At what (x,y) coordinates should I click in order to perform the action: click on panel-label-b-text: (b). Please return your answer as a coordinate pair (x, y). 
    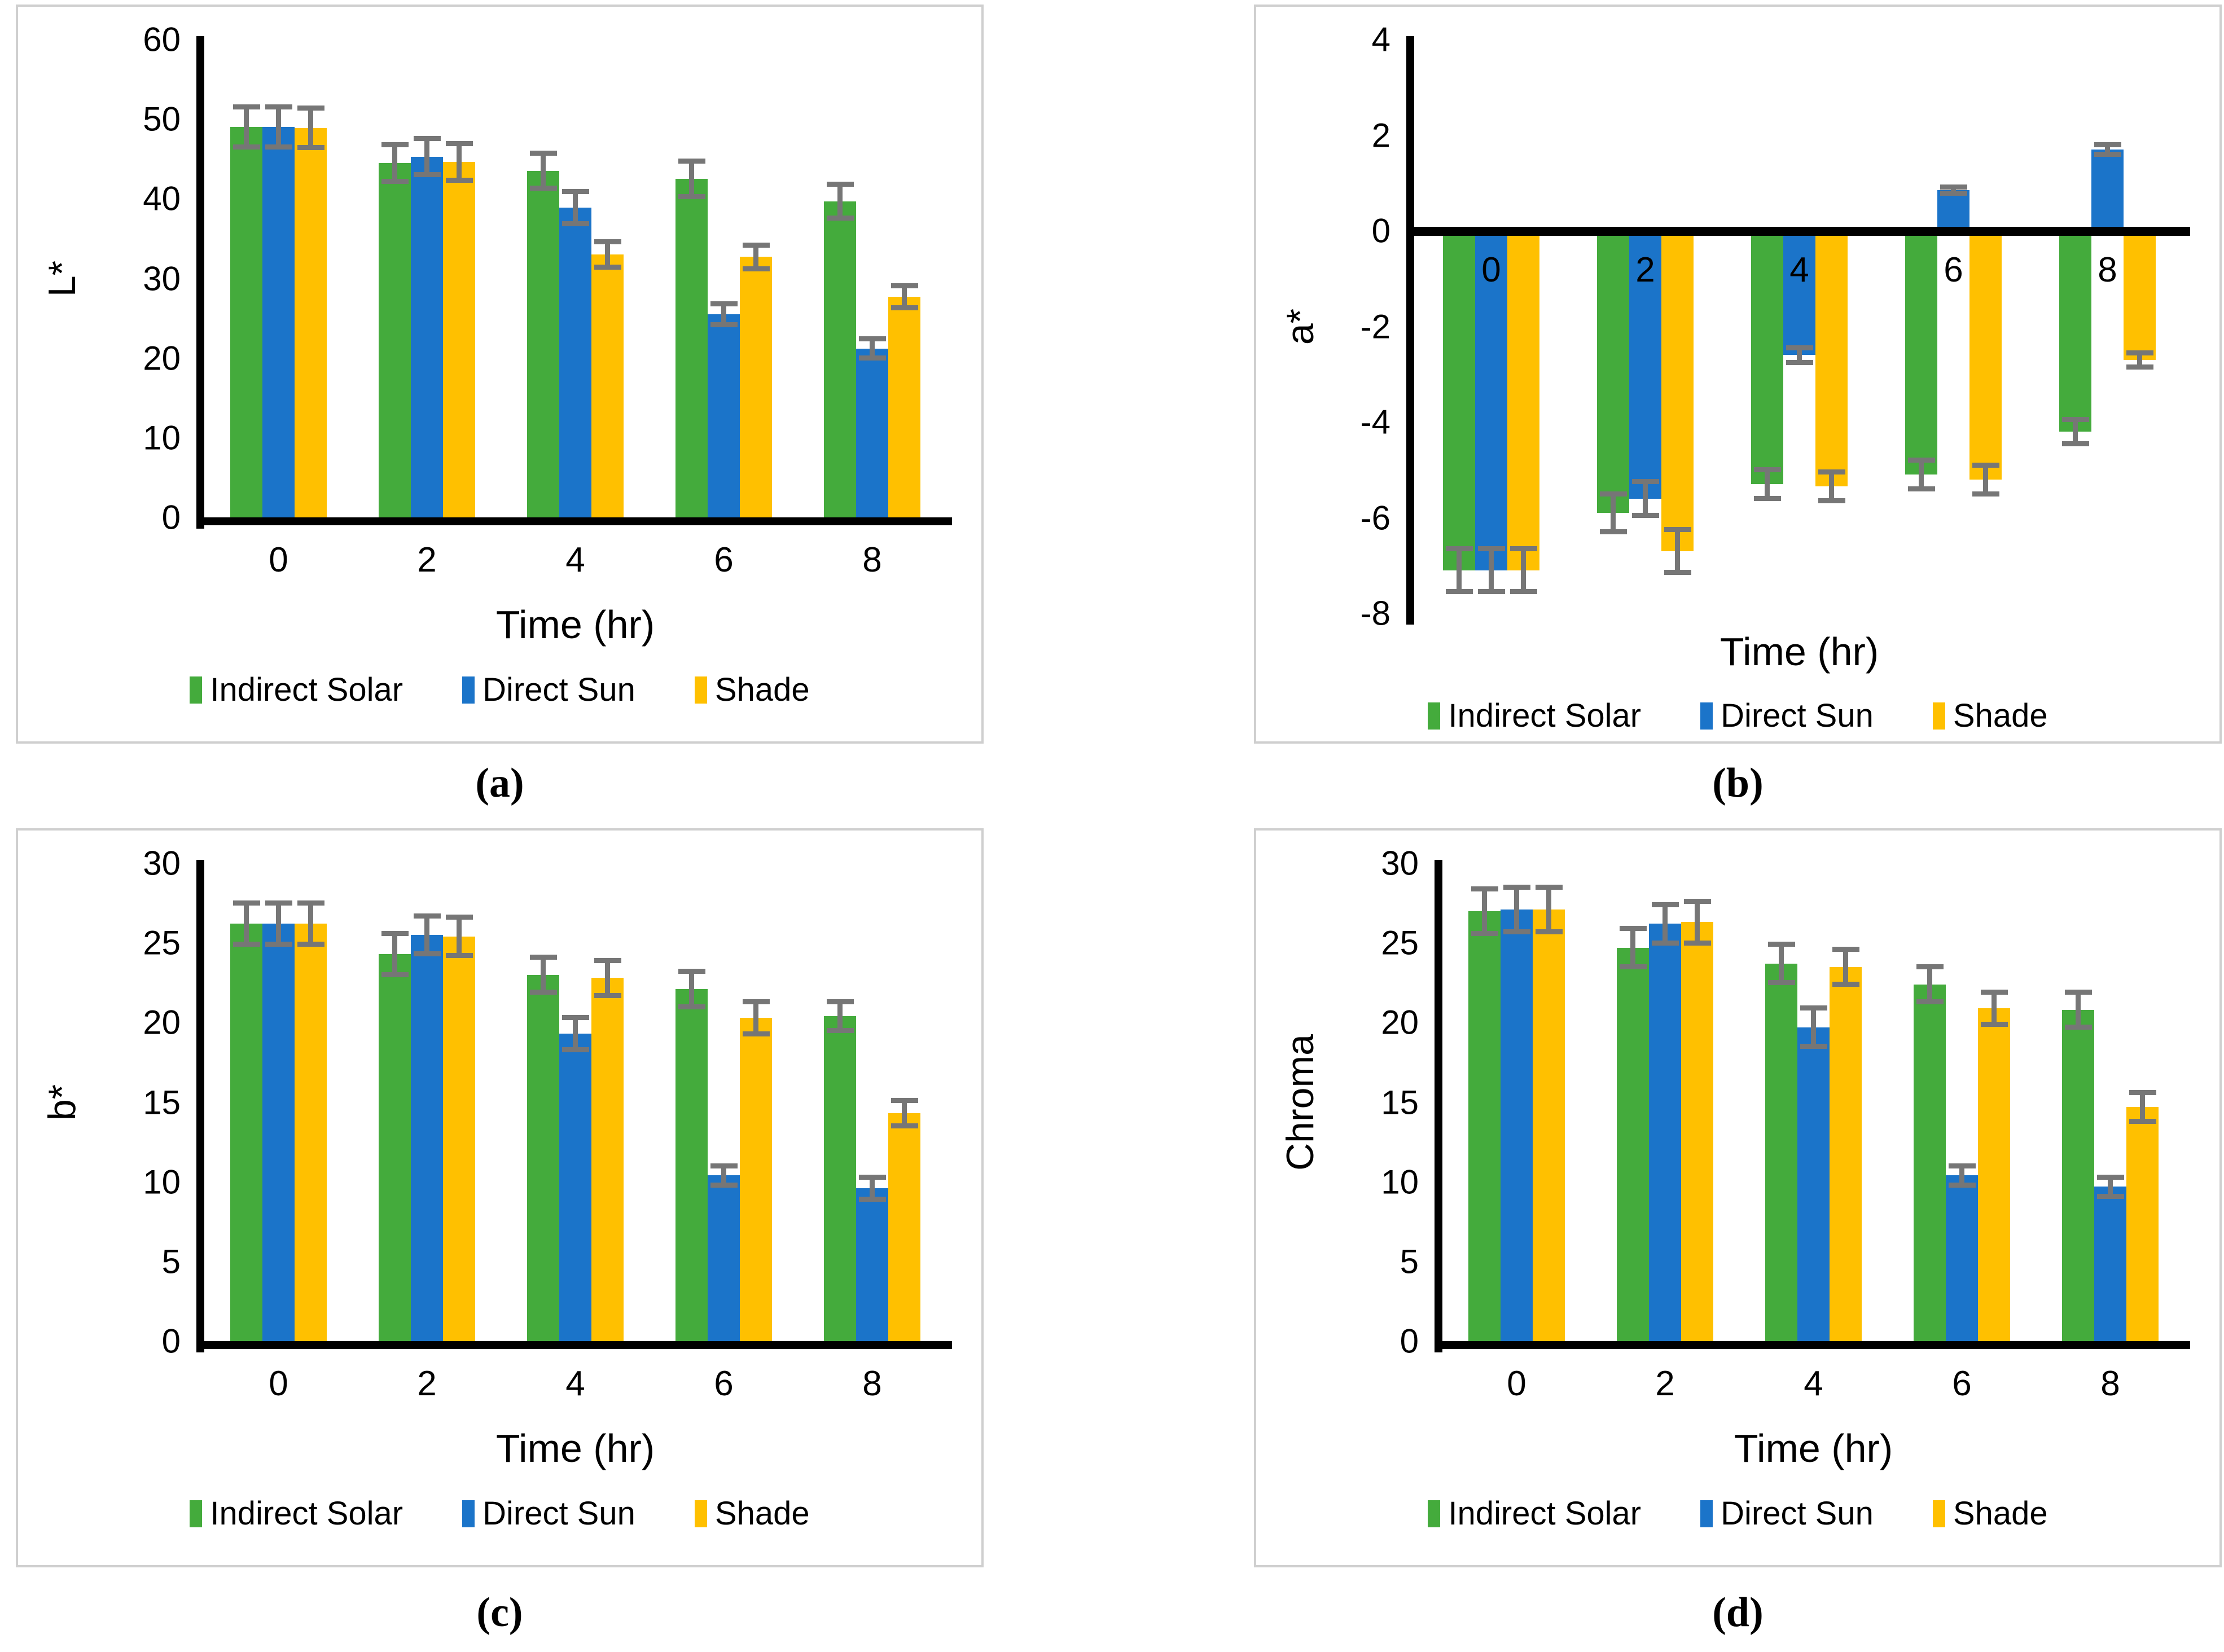
    Looking at the image, I should click on (1738, 783).